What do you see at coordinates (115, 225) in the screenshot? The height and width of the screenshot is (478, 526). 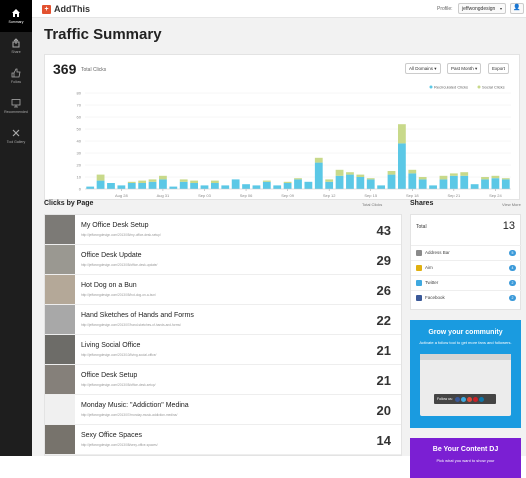 I see `page-title-link: My Office Desk Setup` at bounding box center [115, 225].